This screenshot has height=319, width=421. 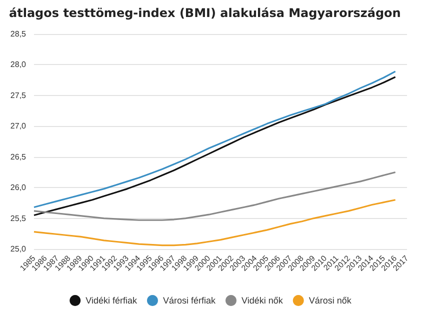 I want to click on y-tick-label: 28,5, so click(x=18, y=34).